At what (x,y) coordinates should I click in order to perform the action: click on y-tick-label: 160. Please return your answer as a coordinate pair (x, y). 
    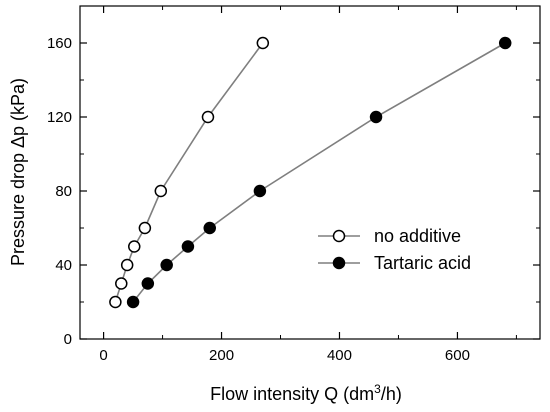
    Looking at the image, I should click on (59, 43).